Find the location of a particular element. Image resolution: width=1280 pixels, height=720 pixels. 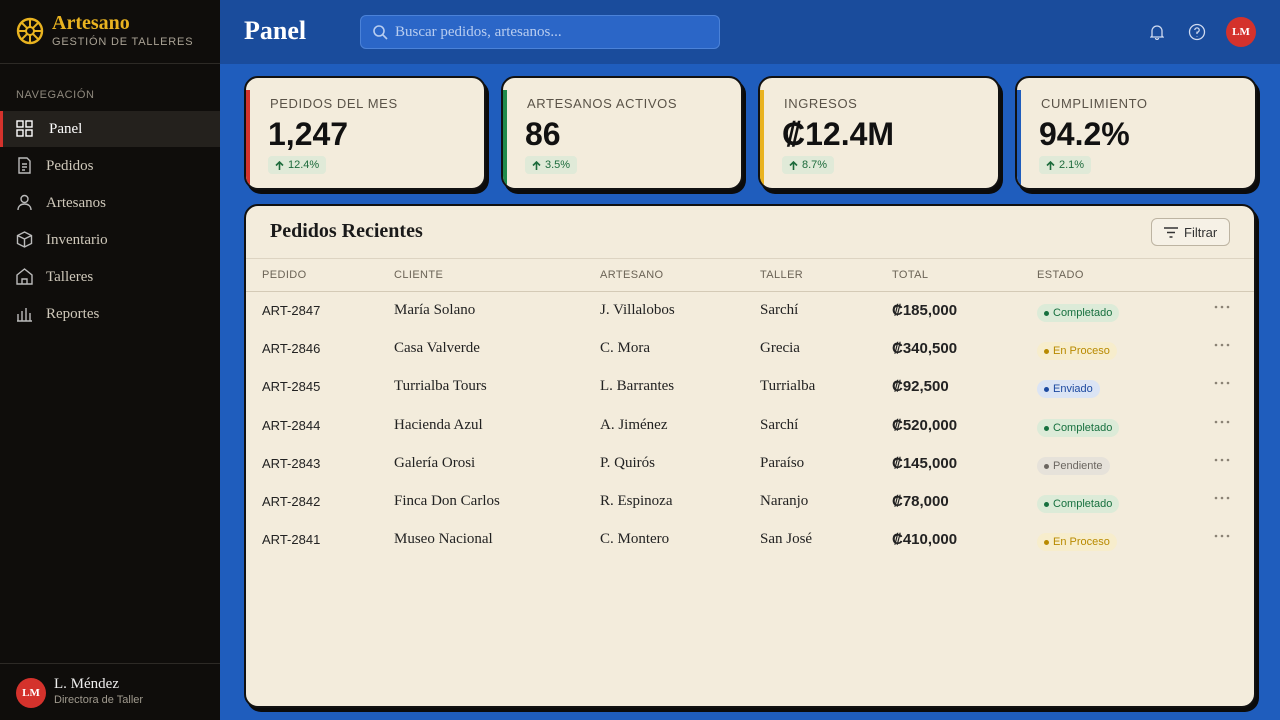

total: ₡145,000 is located at coordinates (925, 463).